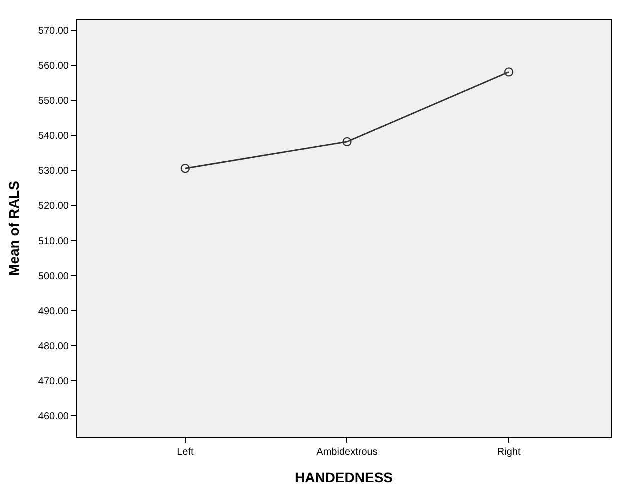  I want to click on x-tick-label: Ambidextrous, so click(347, 452).